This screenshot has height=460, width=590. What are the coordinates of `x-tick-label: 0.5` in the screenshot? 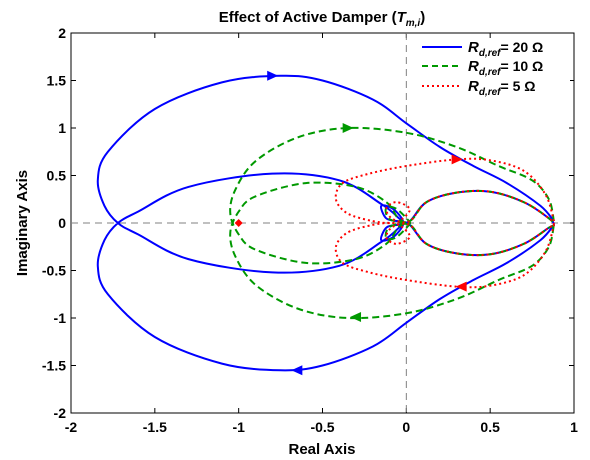 It's located at (490, 427).